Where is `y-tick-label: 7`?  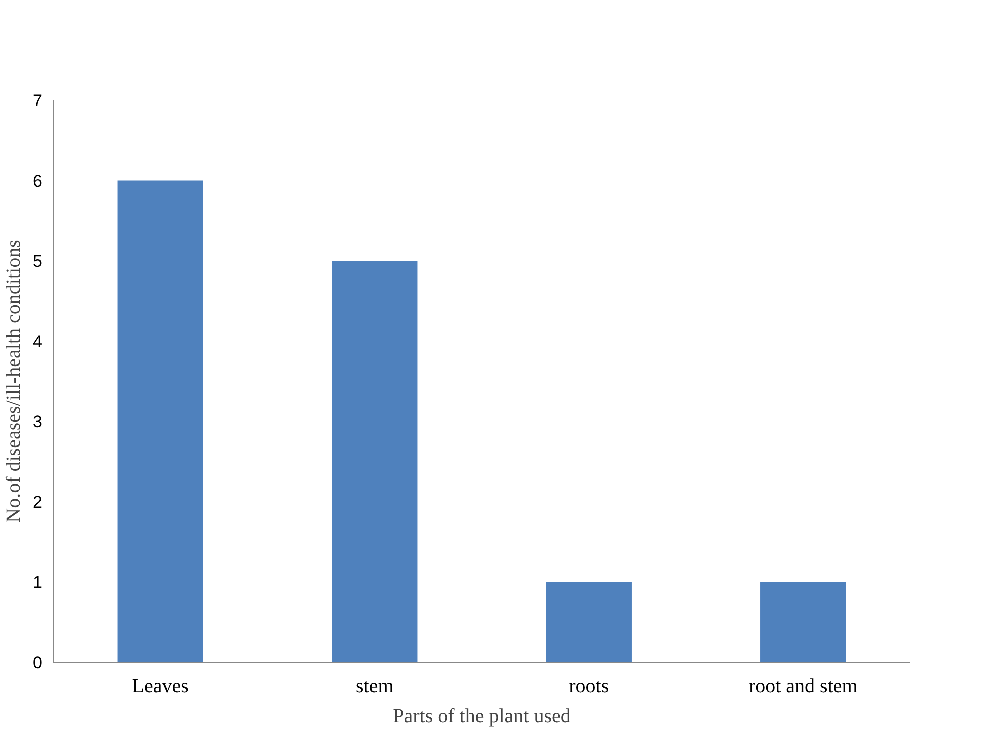
y-tick-label: 7 is located at coordinates (38, 101).